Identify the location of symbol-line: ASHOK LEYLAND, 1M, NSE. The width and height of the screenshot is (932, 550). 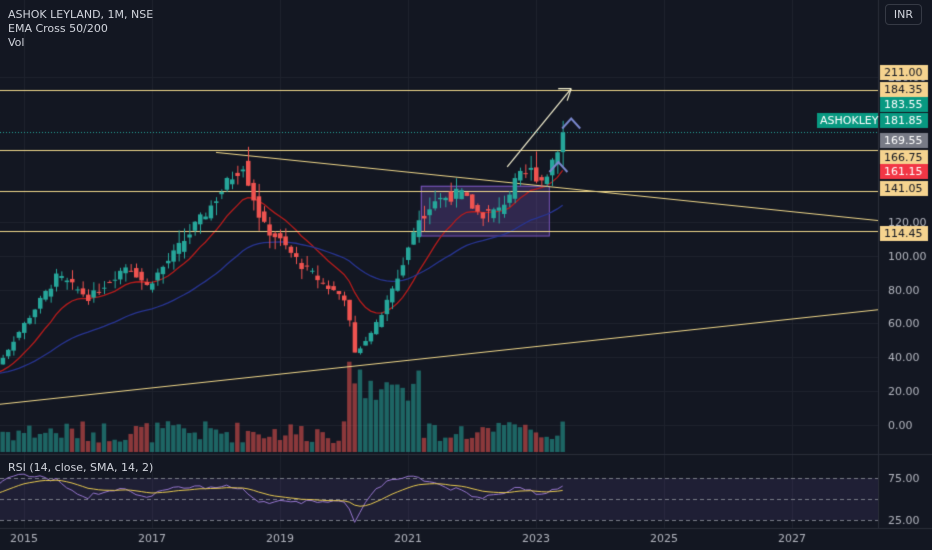
(81, 14).